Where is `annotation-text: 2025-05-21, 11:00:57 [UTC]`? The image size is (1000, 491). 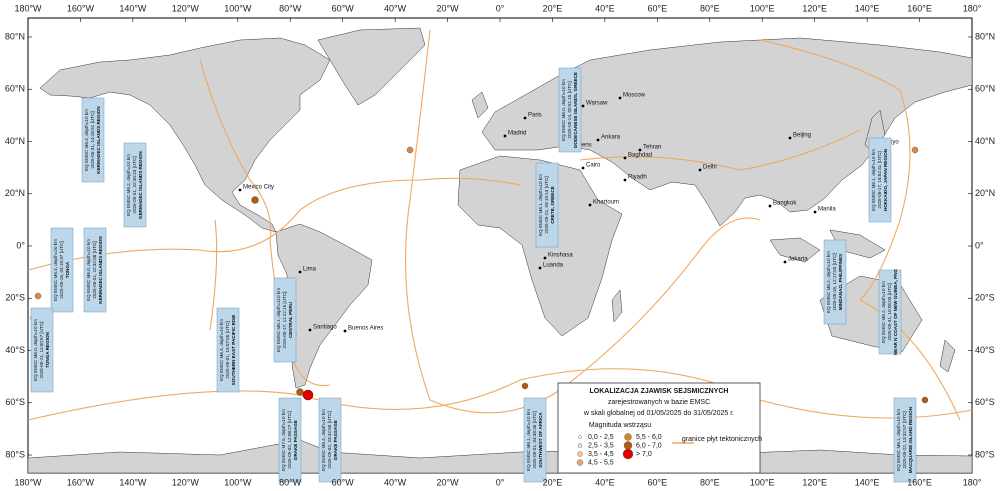 annotation-text: 2025-05-21, 11:00:57 [UTC] is located at coordinates (41, 350).